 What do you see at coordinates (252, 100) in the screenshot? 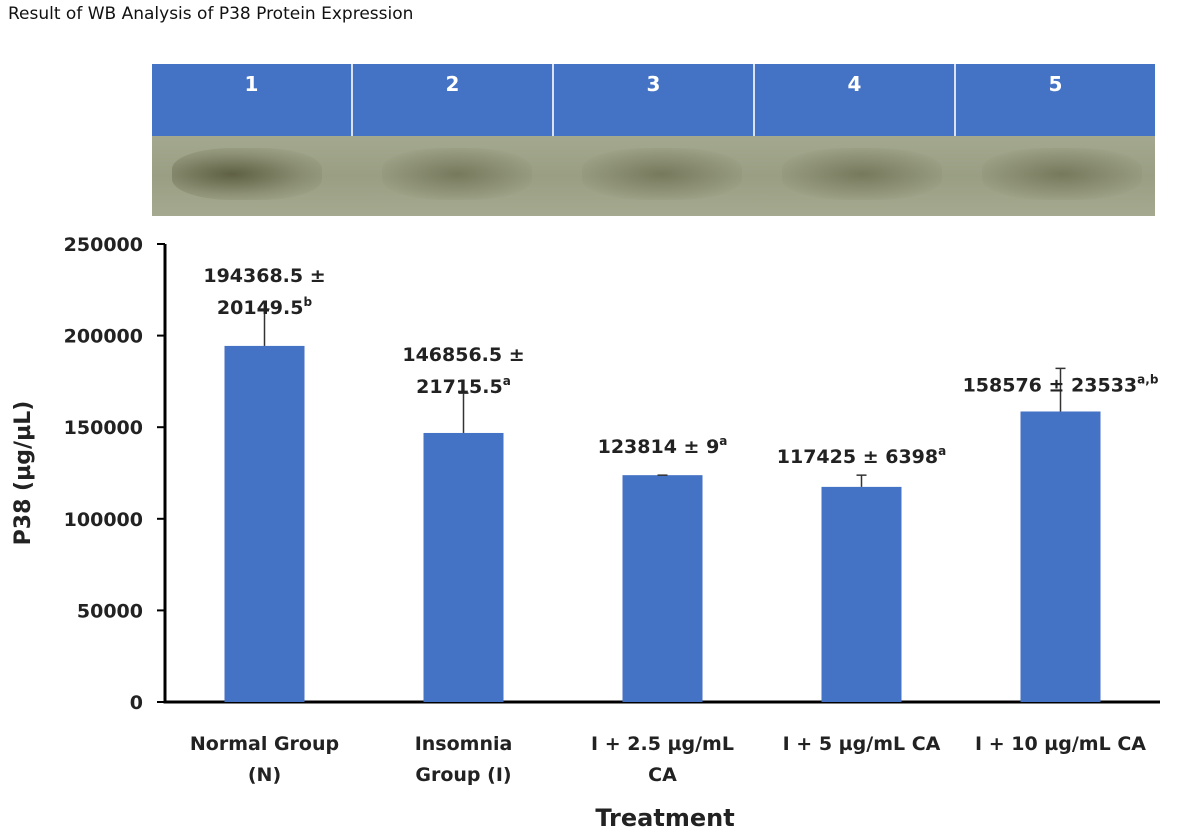
I see `lane-label-1: 1` at bounding box center [252, 100].